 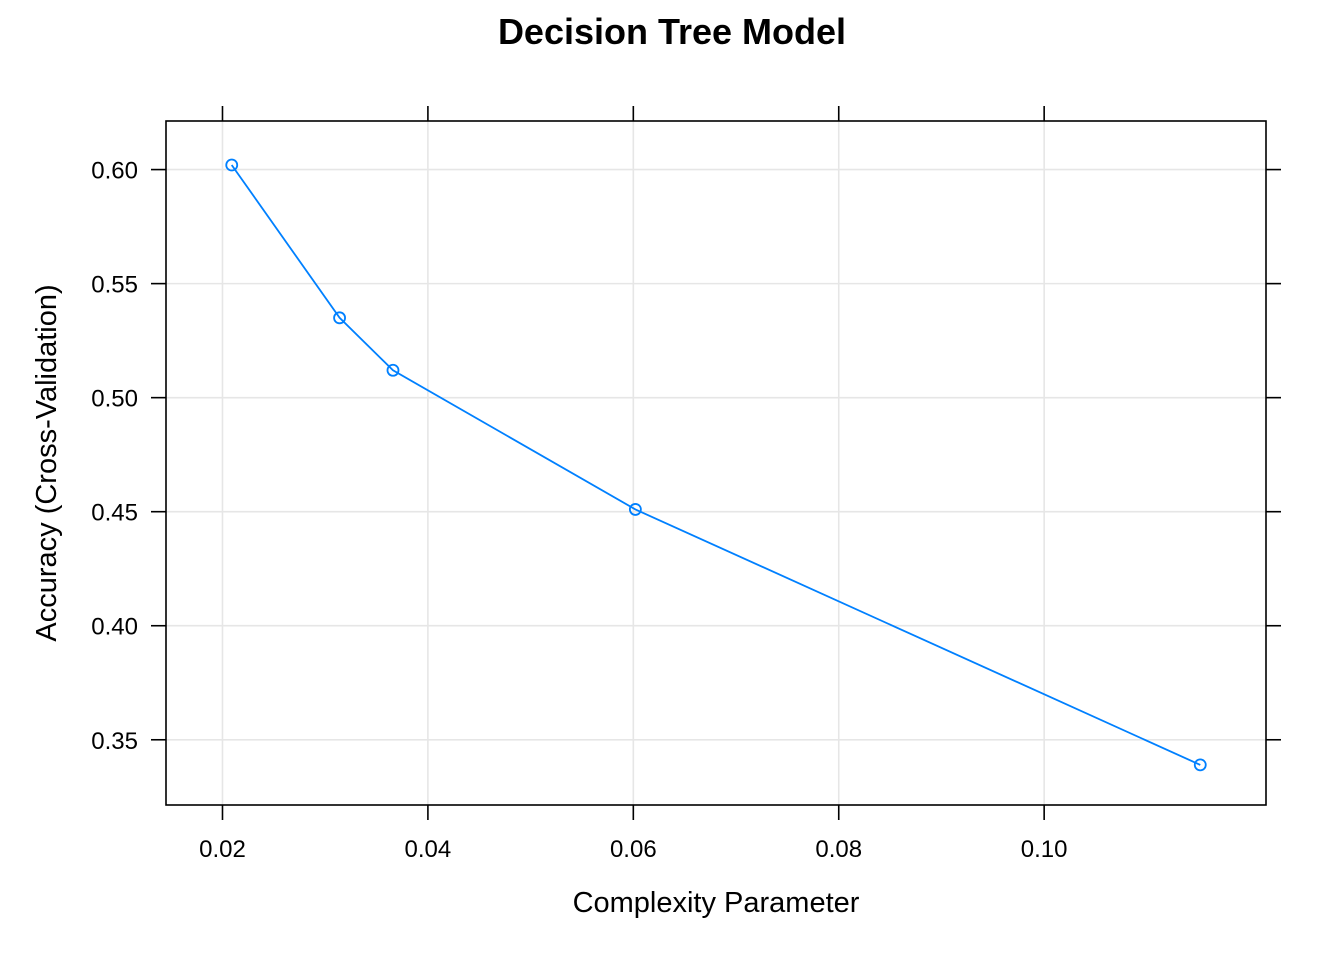 I want to click on x-tick-label: 0.04, so click(x=428, y=849).